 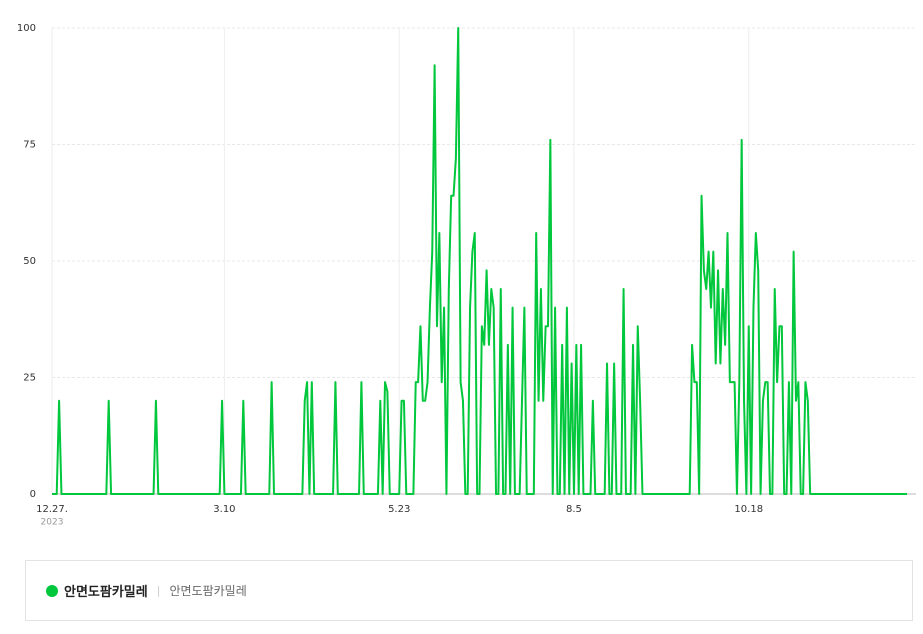 I want to click on x-tick-label: 3.10, so click(x=224, y=509).